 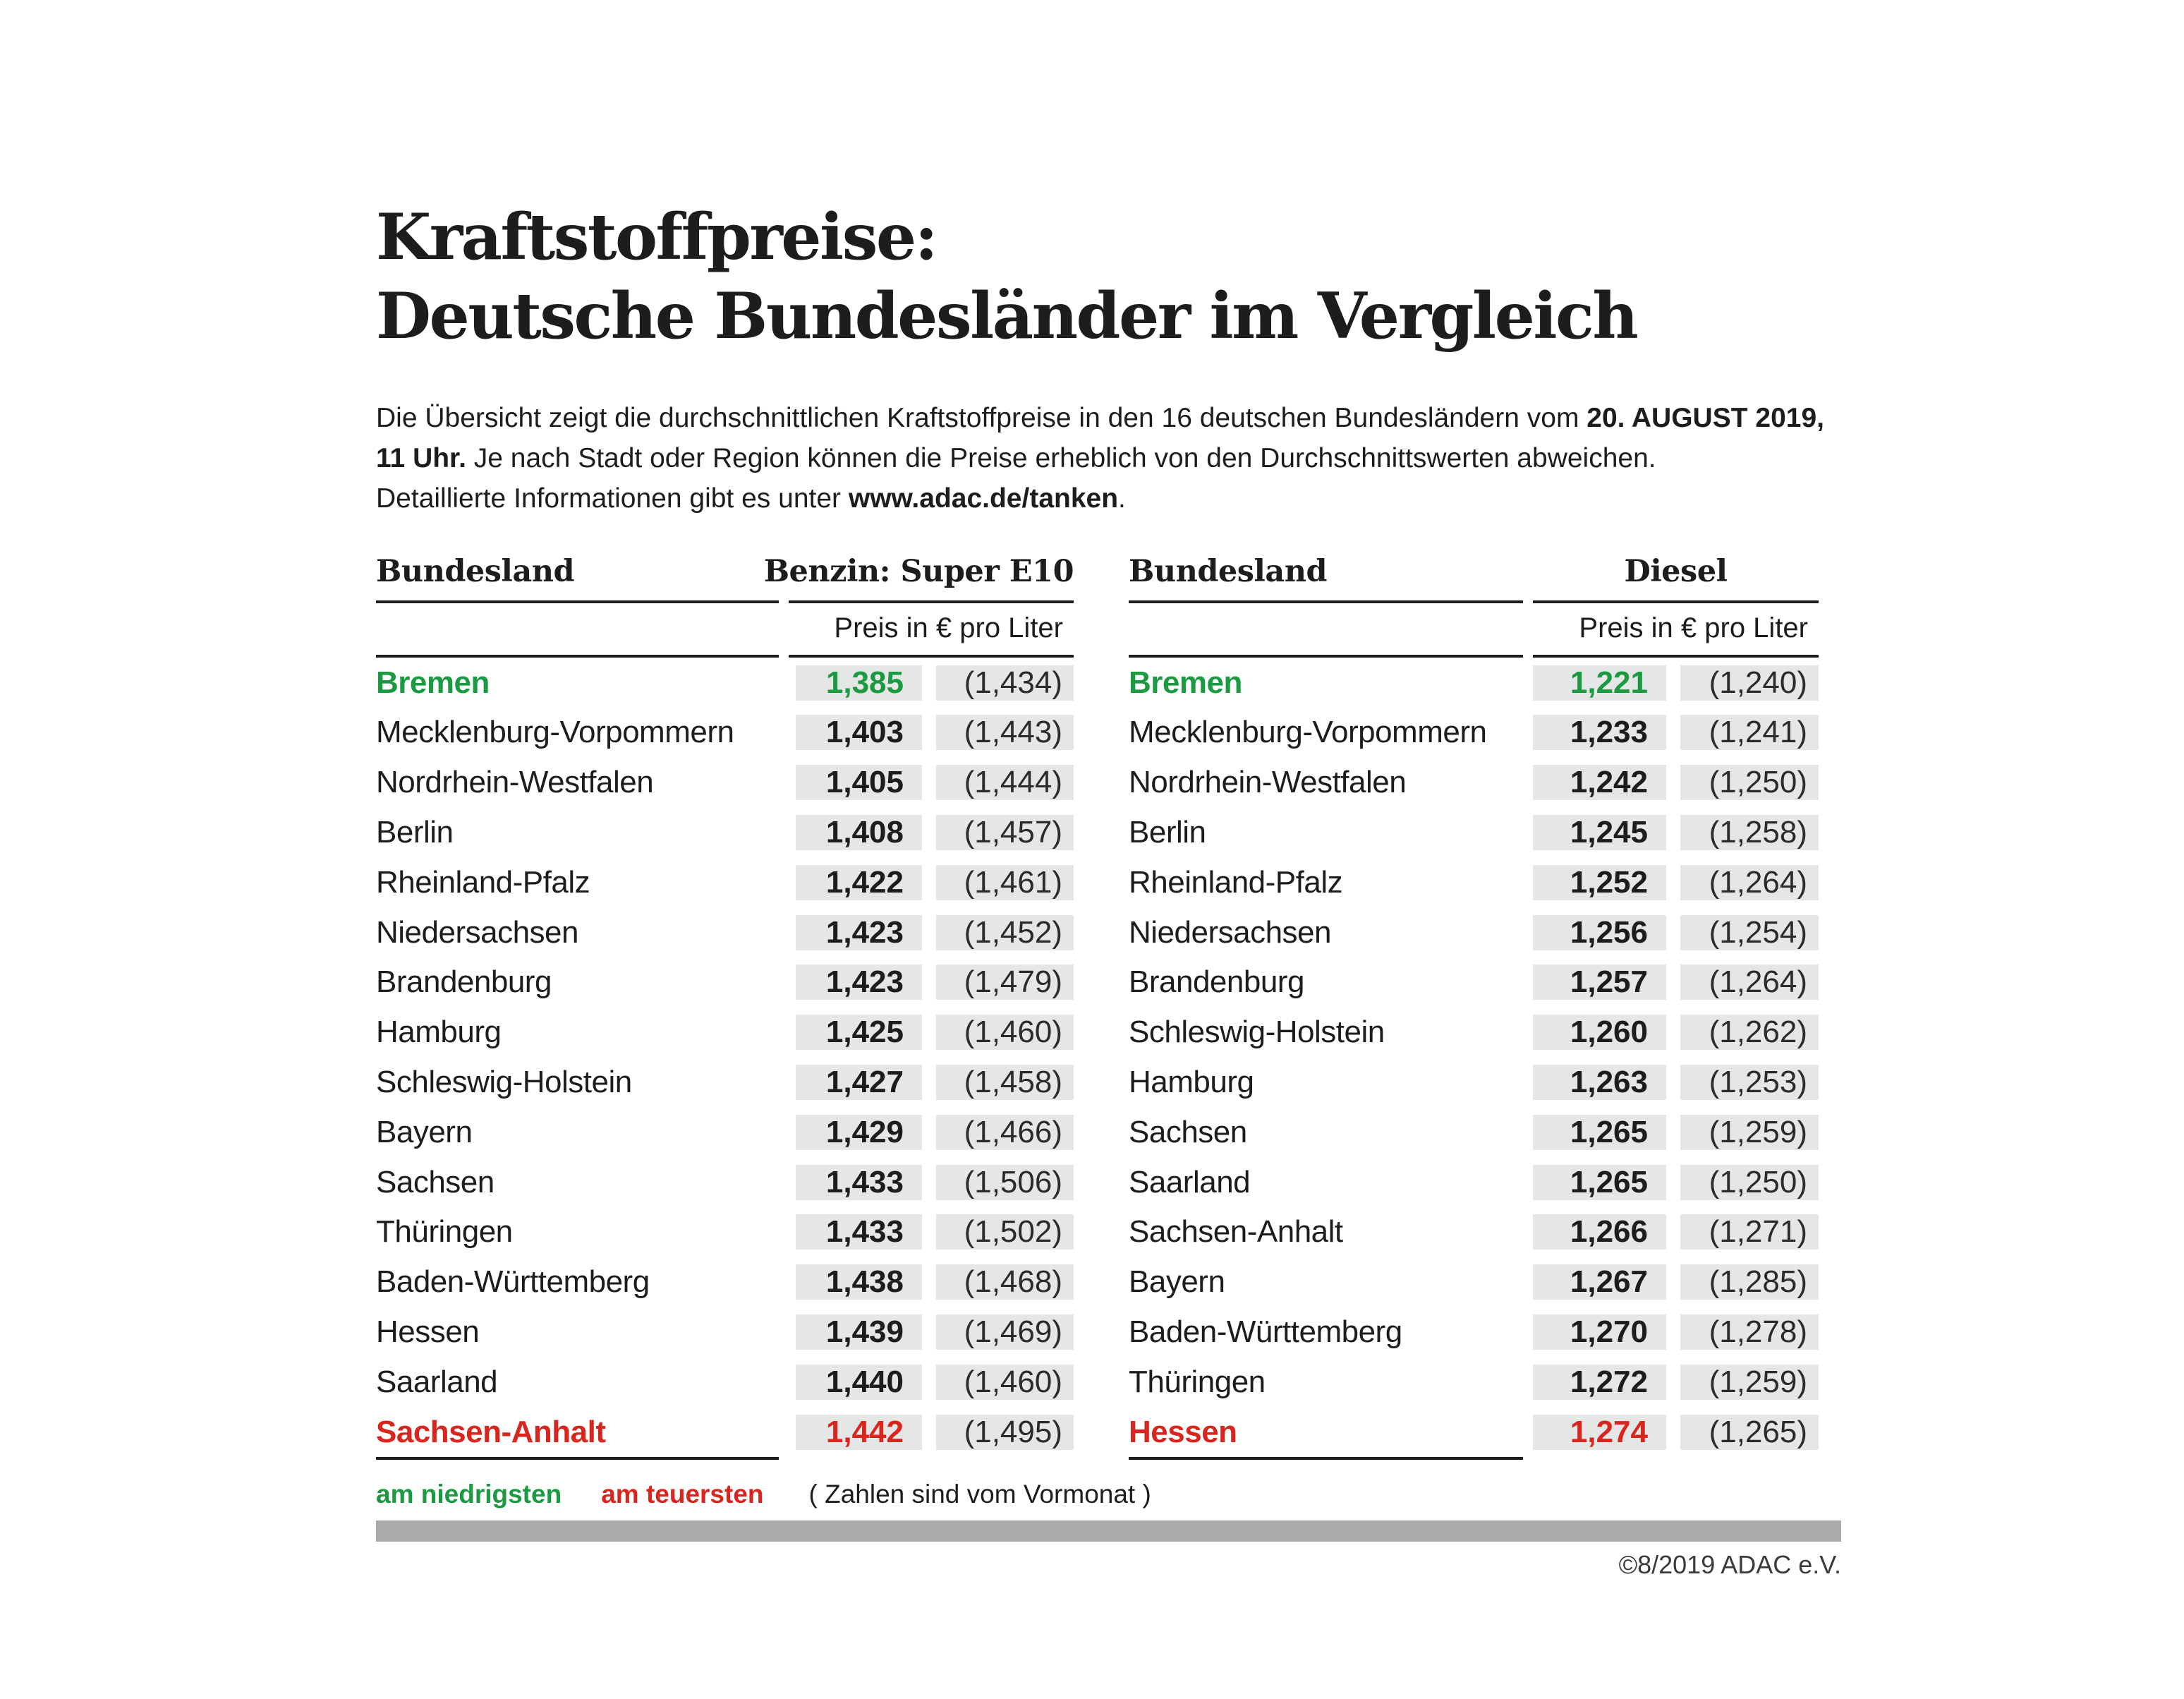 What do you see at coordinates (1005, 833) in the screenshot?
I see `previous-price: (1,457)` at bounding box center [1005, 833].